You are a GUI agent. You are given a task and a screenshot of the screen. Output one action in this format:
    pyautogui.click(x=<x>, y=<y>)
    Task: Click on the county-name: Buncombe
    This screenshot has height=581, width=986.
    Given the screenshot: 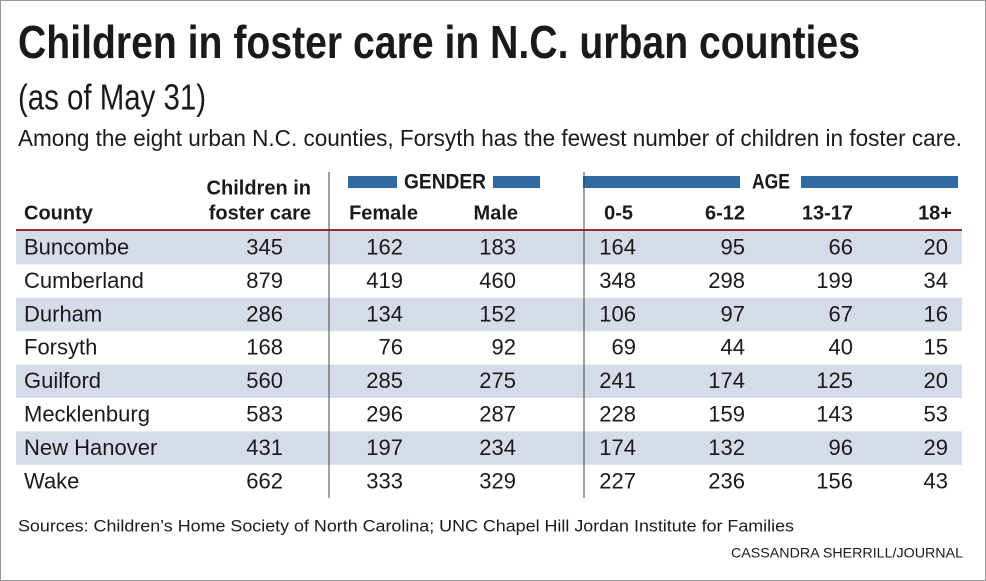 What is the action you would take?
    pyautogui.click(x=76, y=247)
    